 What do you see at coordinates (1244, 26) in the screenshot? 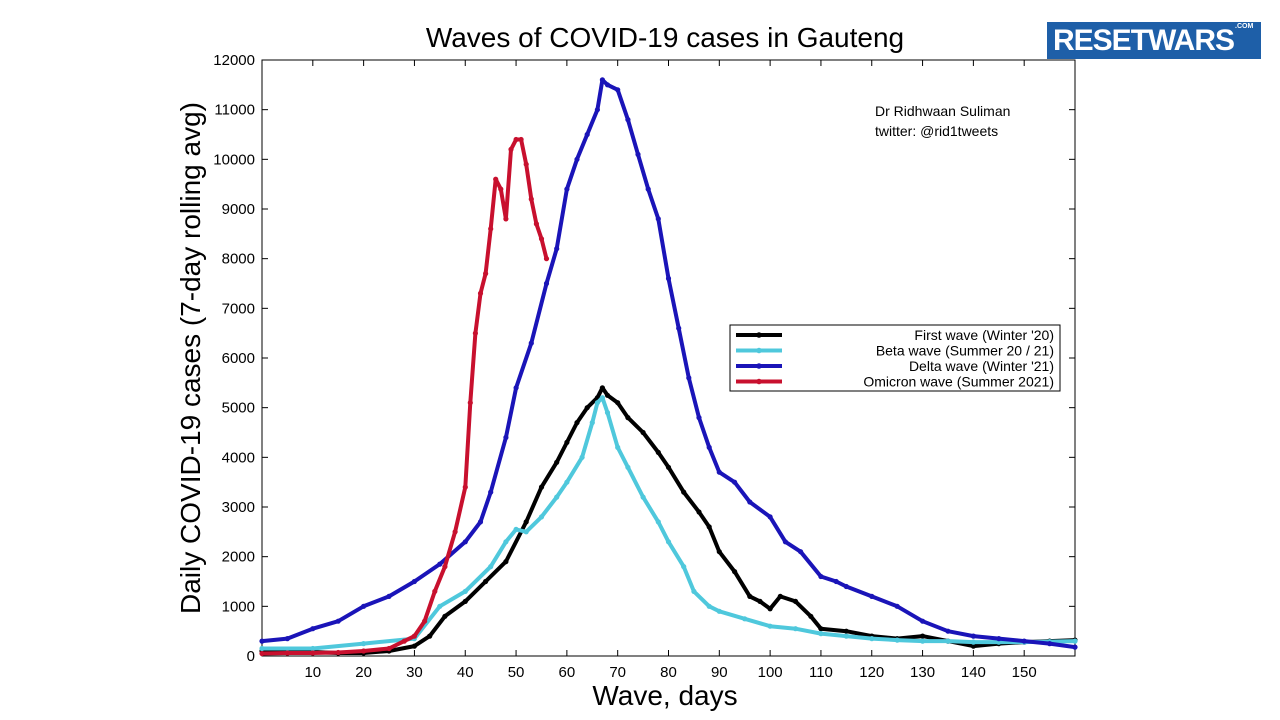
I see `logo-suffix: .COM` at bounding box center [1244, 26].